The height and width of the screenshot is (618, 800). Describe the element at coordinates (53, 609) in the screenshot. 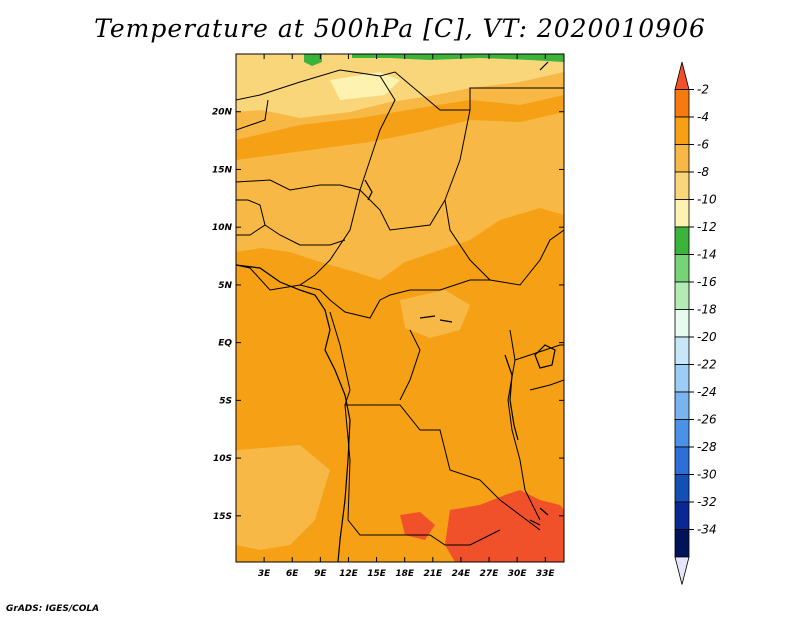

I see `grads-credit: GrADS: IGES/COLA` at that location.